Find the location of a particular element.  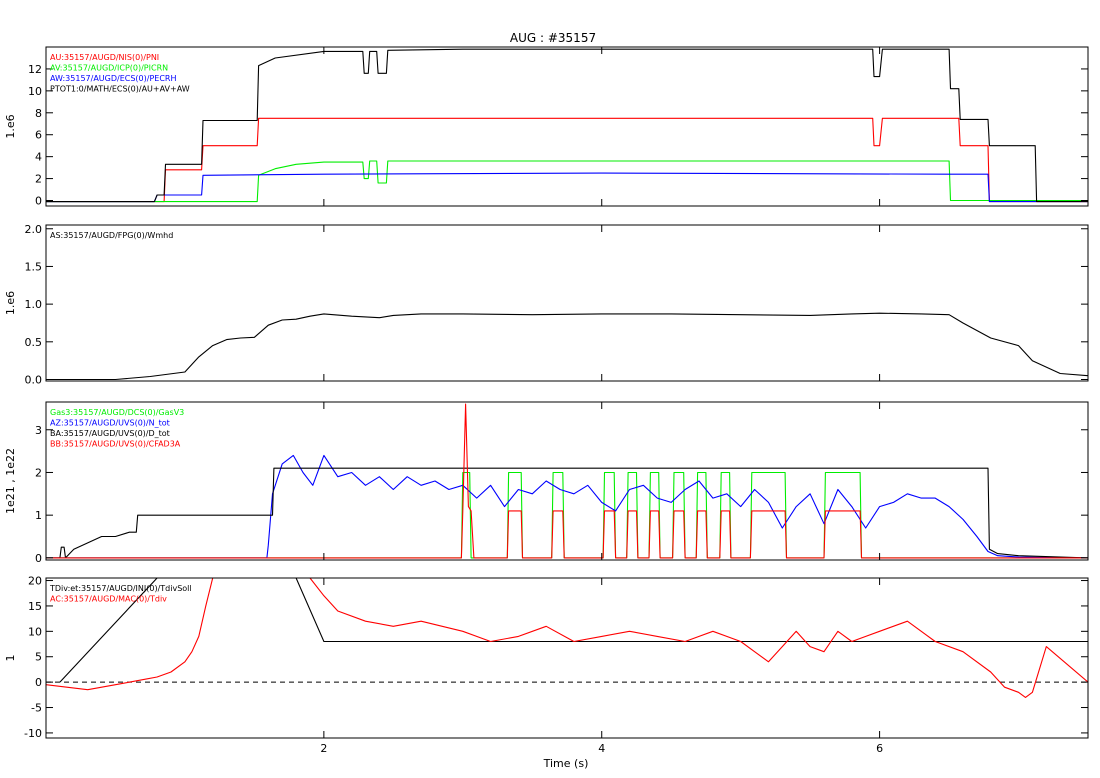

legend-entry: BA:35157/AUGD/UVS(0)/D_tot is located at coordinates (110, 433).